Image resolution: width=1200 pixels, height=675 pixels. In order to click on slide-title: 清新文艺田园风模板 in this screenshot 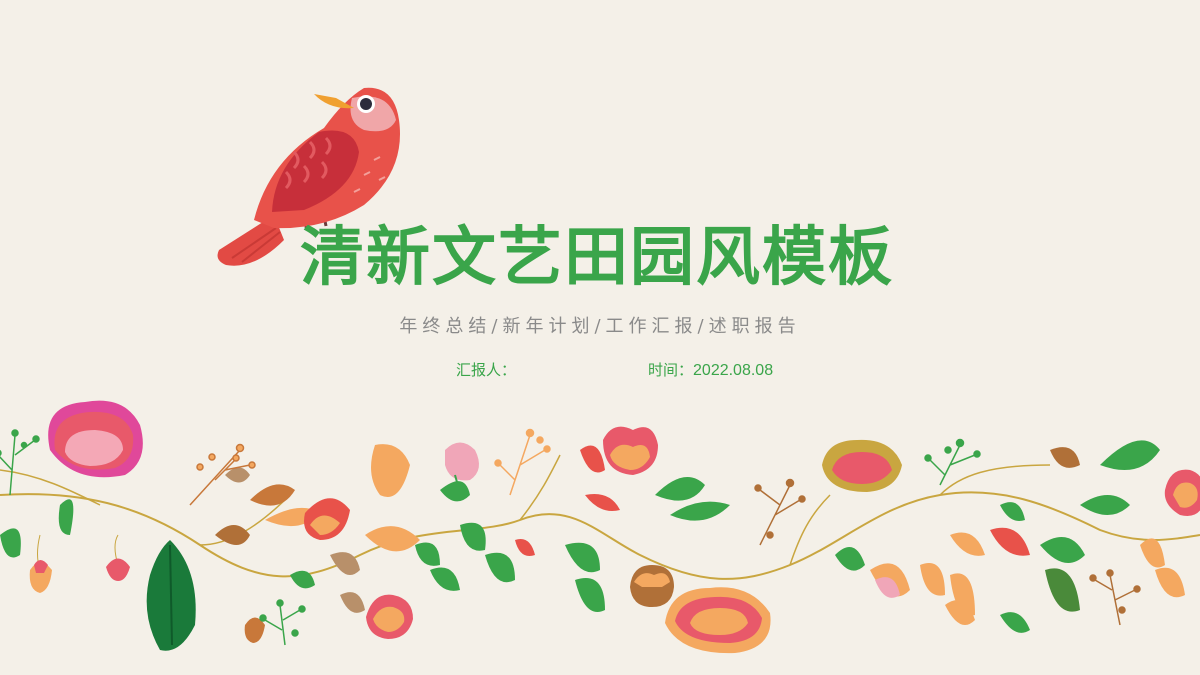, I will do `click(597, 258)`.